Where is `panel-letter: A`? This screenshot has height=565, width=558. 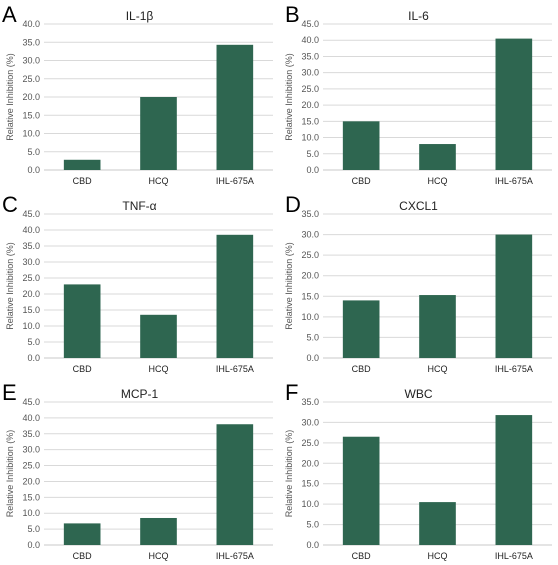
panel-letter: A is located at coordinates (9, 14).